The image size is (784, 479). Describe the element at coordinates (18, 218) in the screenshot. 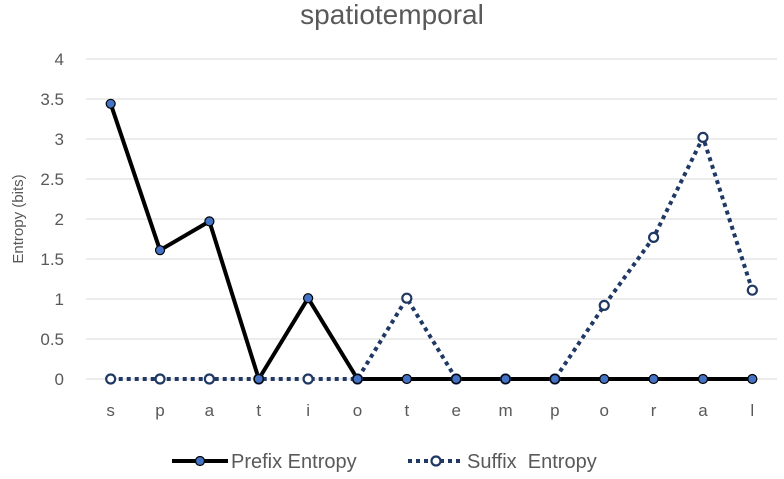

I see `y-axis-label: Entropy (bits)` at that location.